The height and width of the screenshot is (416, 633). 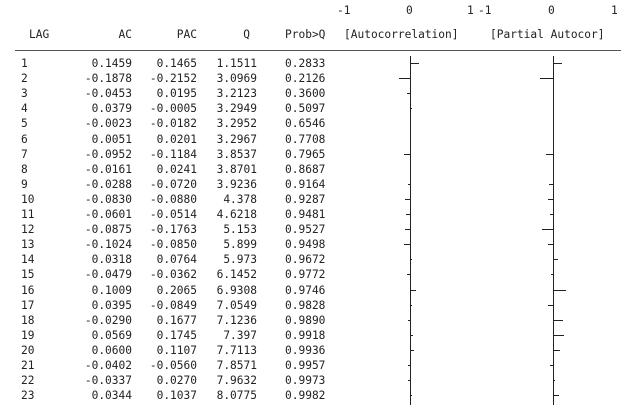 I want to click on prob-cell: 0.3600, so click(x=305, y=94).